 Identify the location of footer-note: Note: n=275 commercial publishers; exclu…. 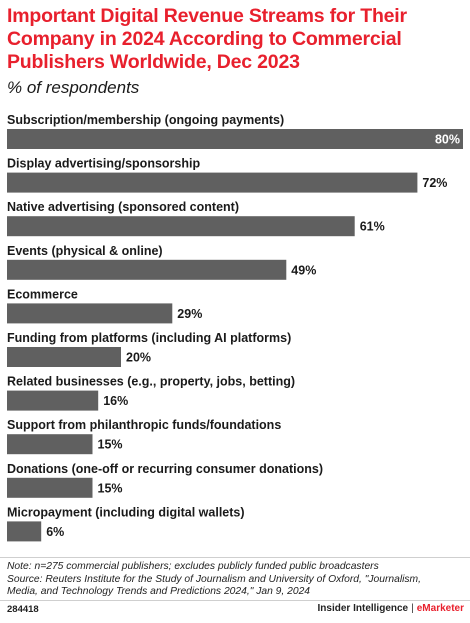
(193, 566).